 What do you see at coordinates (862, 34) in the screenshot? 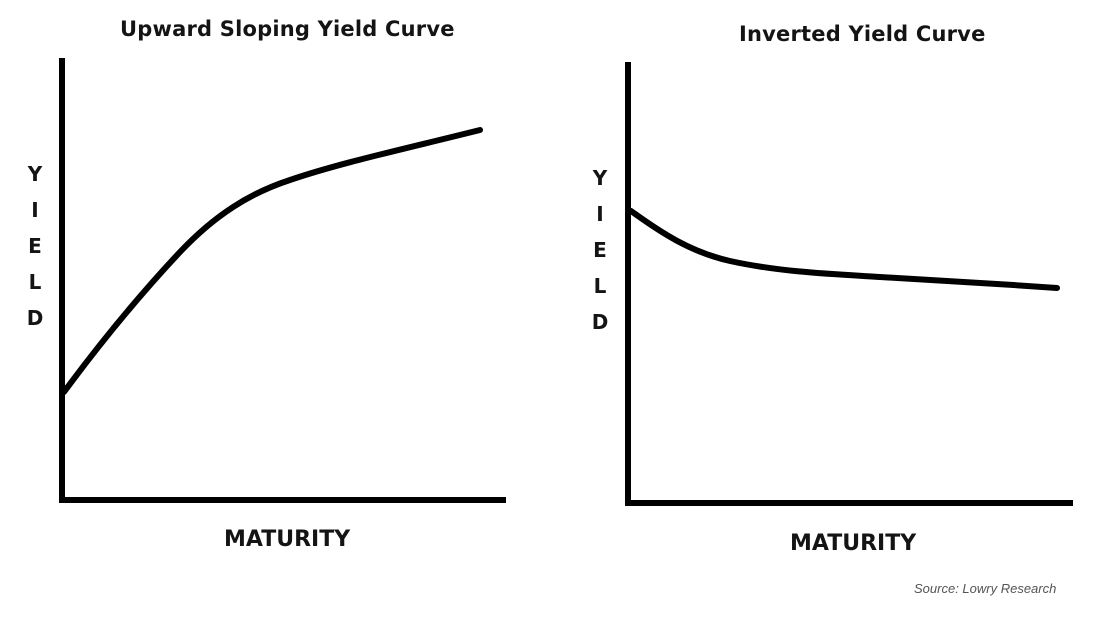
I see `chart-title: Inverted Yield Curve` at bounding box center [862, 34].